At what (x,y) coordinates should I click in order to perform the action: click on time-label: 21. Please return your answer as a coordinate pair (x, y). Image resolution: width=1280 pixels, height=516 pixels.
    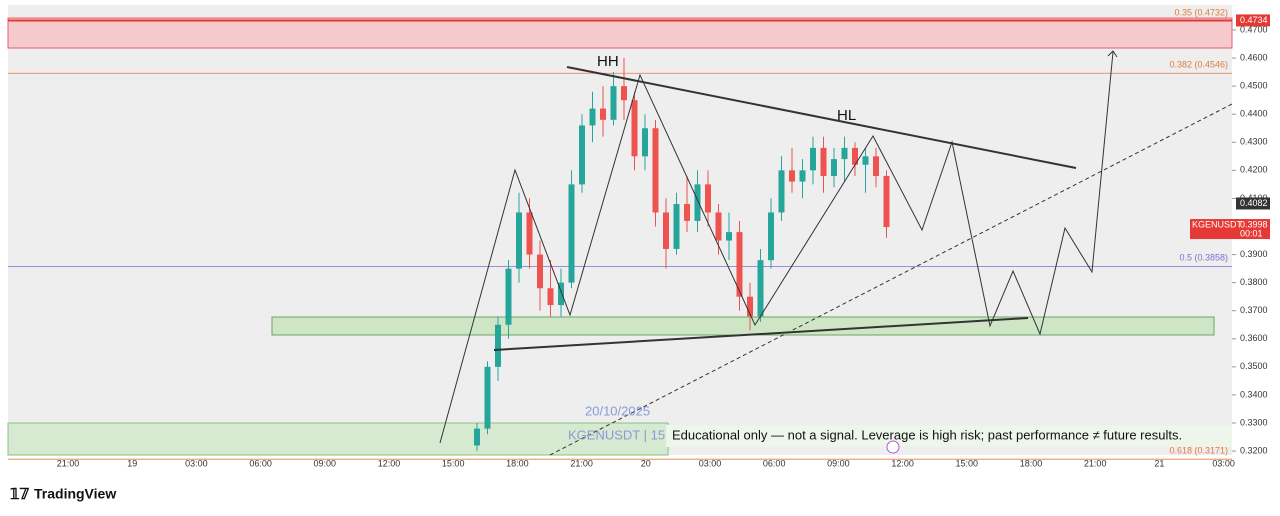
    Looking at the image, I should click on (1159, 463).